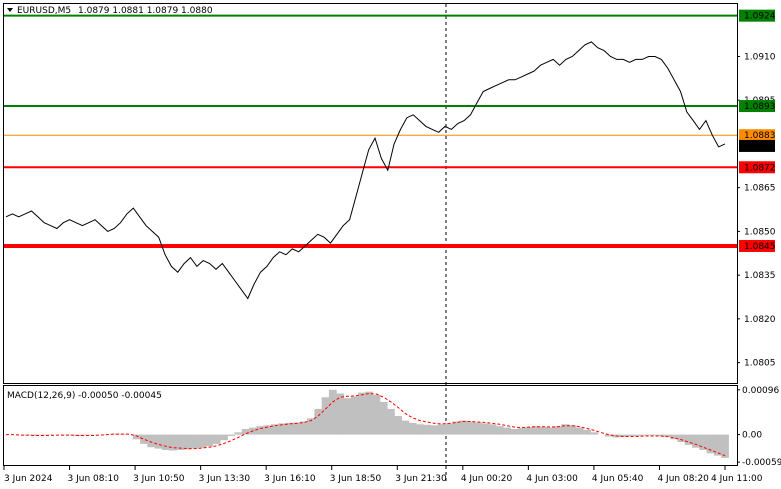 The width and height of the screenshot is (781, 489). What do you see at coordinates (760, 391) in the screenshot?
I see `macd-tick-label: 0.00096` at bounding box center [760, 391].